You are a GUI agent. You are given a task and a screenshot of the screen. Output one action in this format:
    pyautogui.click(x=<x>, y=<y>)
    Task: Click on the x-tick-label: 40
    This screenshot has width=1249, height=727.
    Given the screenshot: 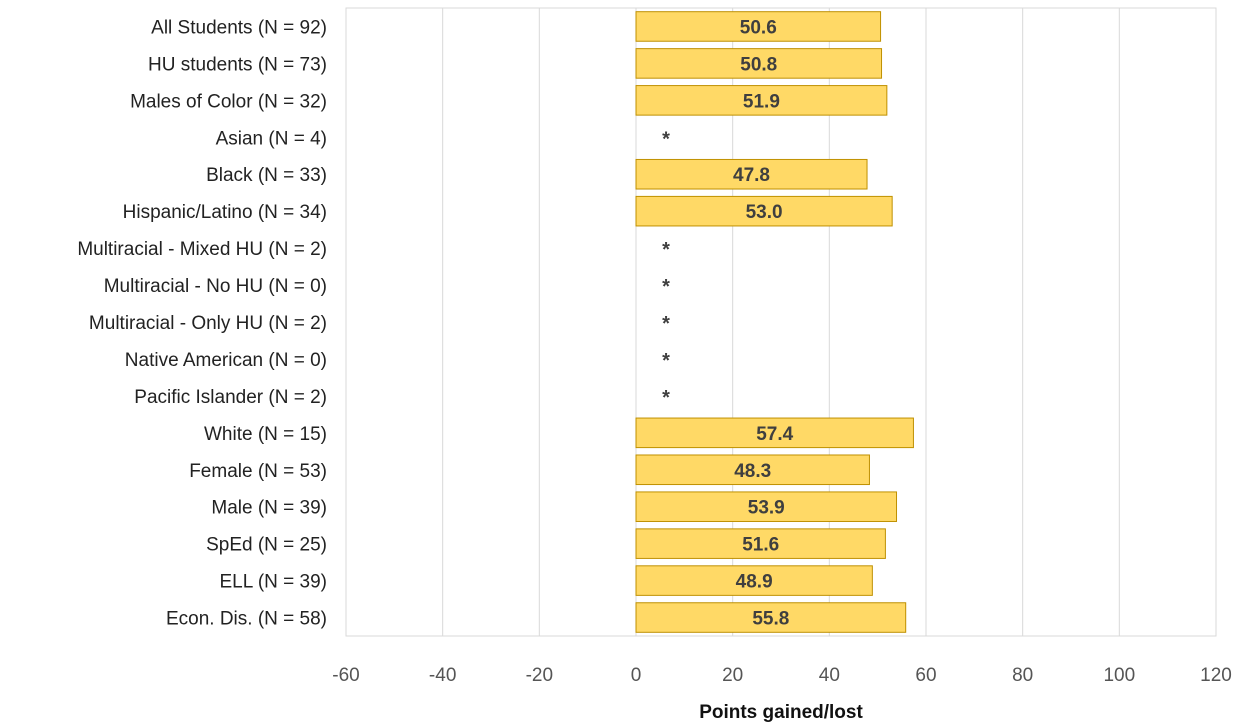 What is the action you would take?
    pyautogui.click(x=829, y=675)
    